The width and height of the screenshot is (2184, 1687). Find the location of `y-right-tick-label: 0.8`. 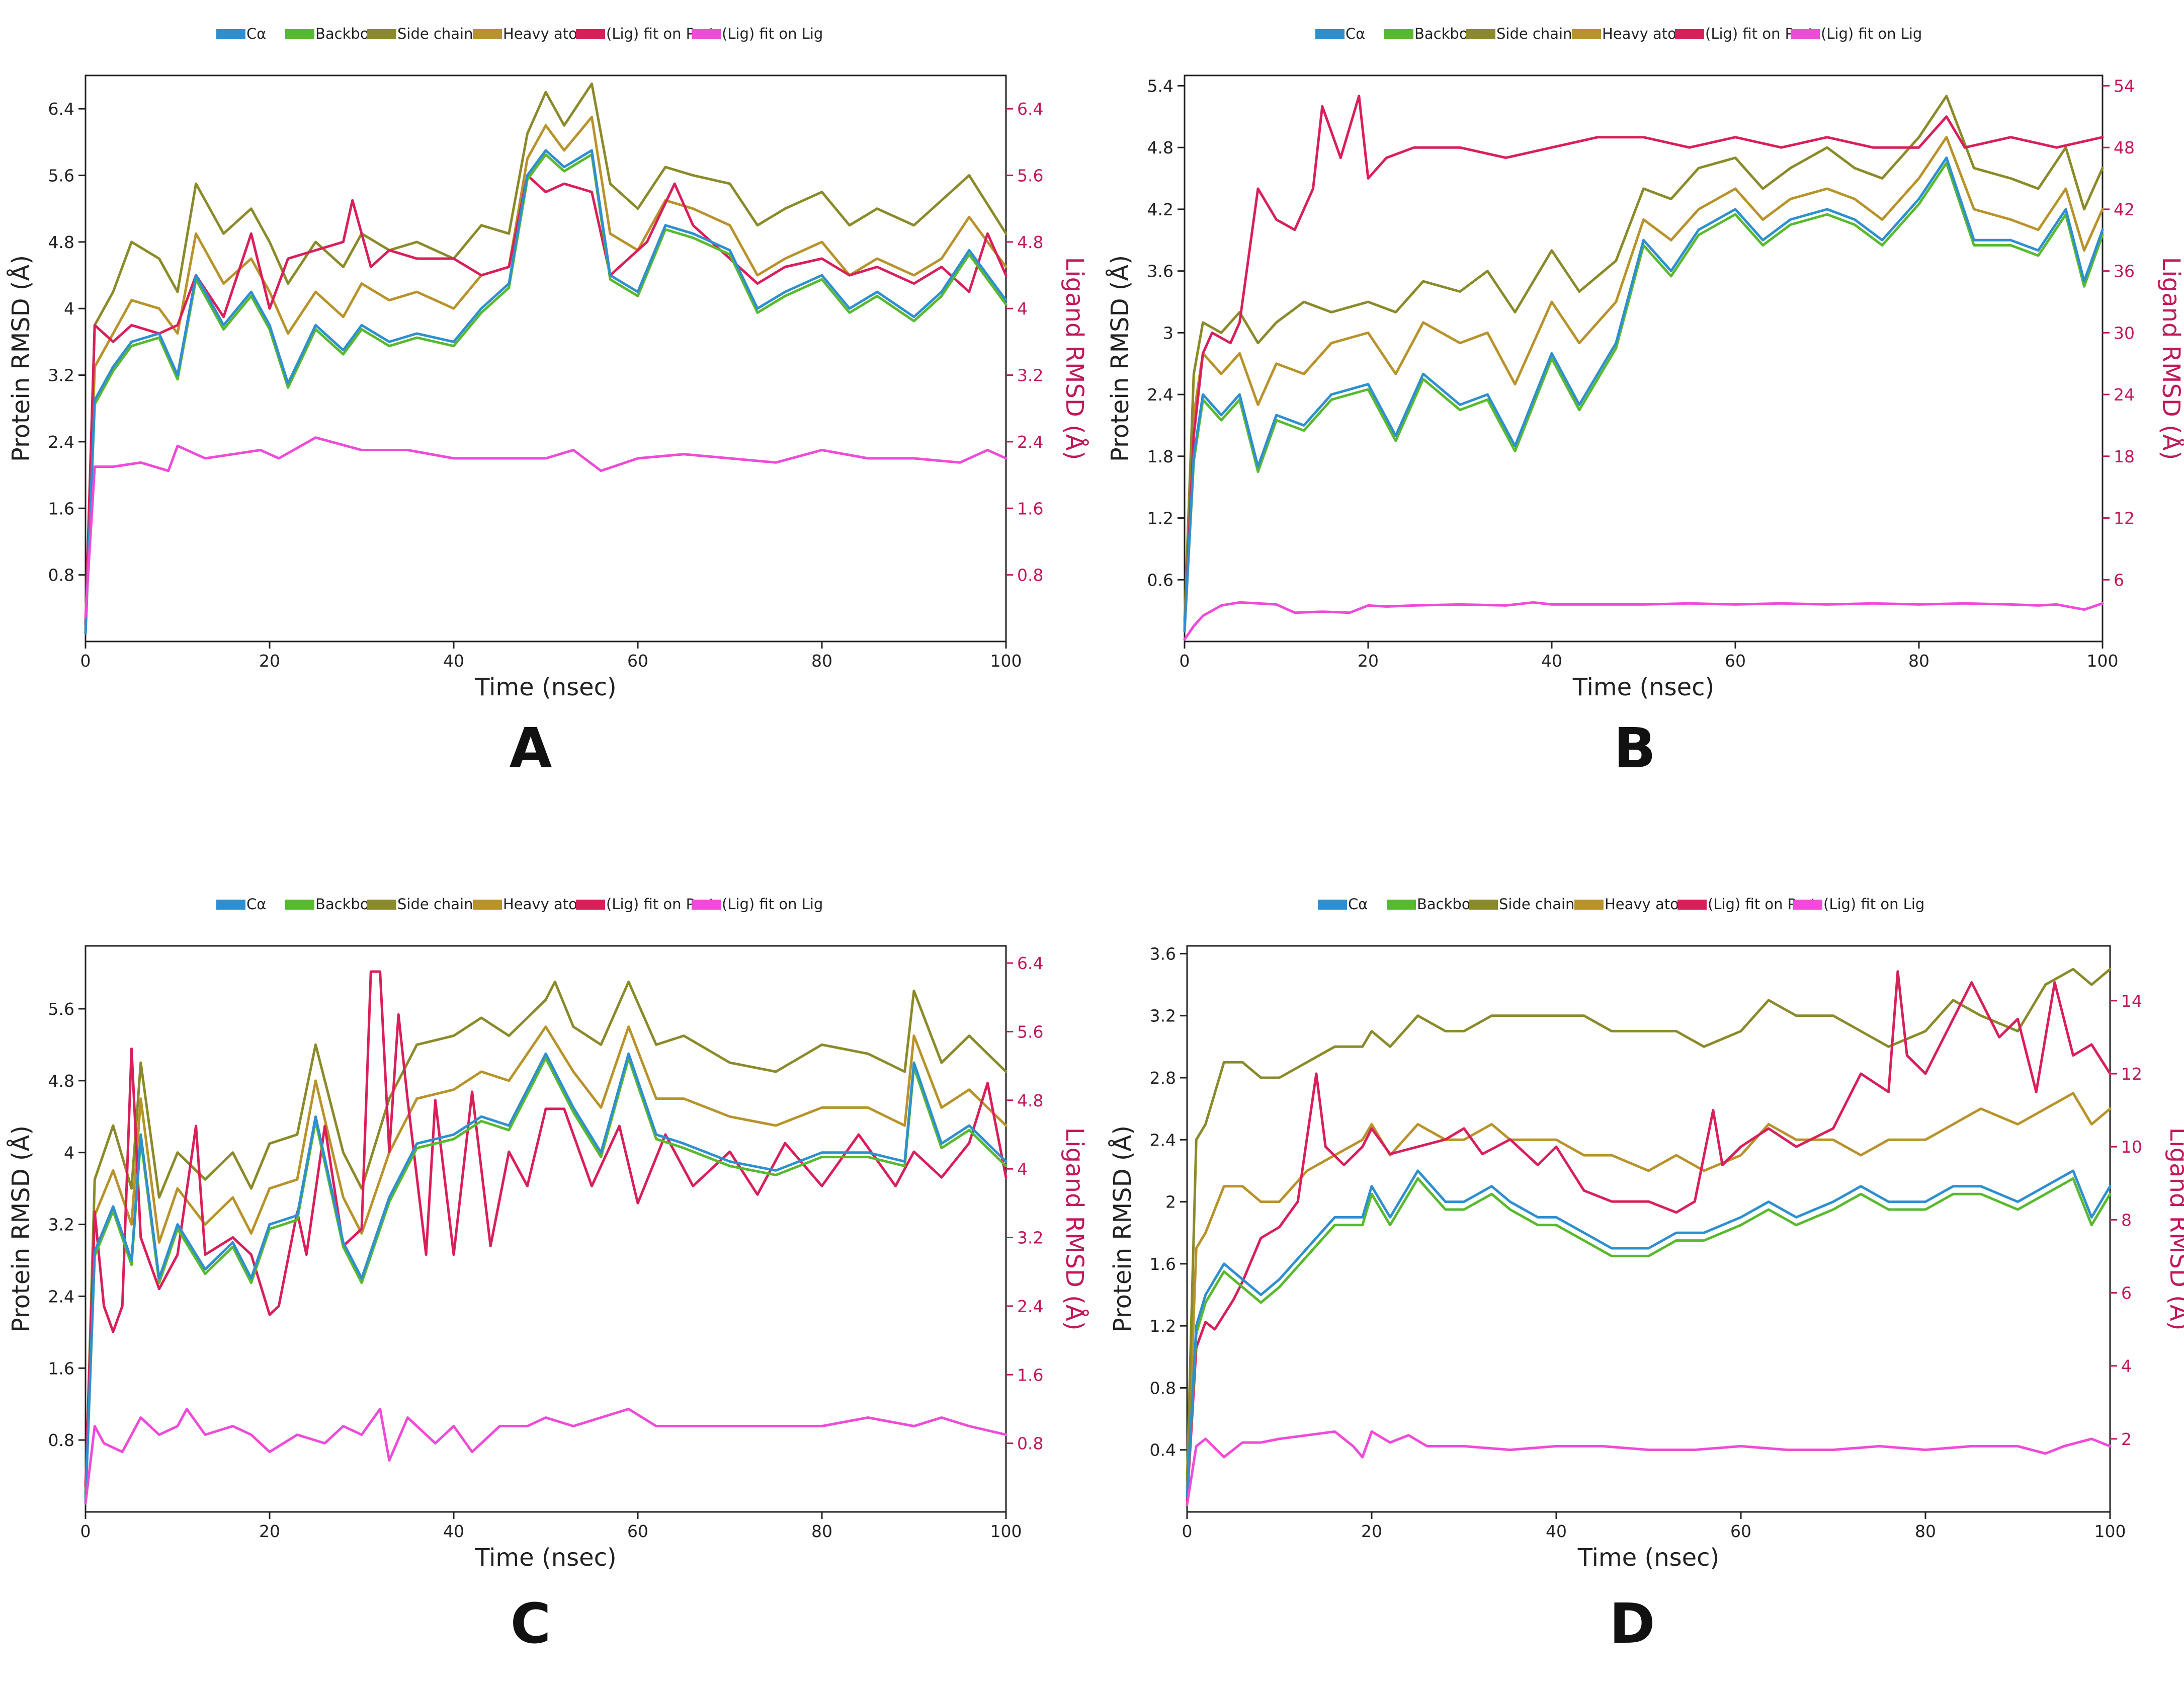

y-right-tick-label: 0.8 is located at coordinates (1030, 575).